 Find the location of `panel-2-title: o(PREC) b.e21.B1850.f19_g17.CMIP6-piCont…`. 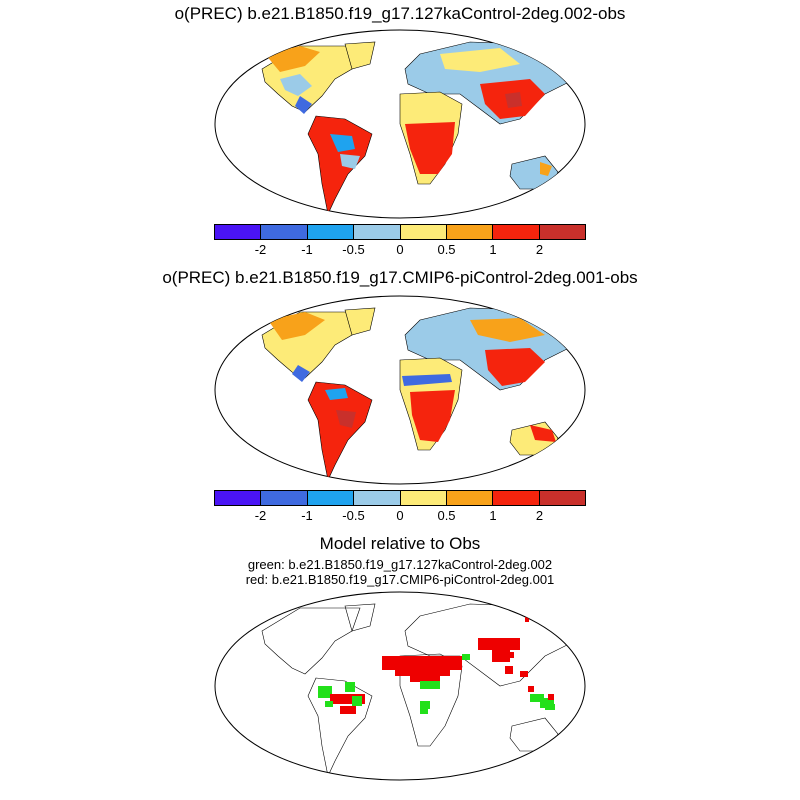

panel-2-title: o(PREC) b.e21.B1850.f19_g17.CMIP6-piCont… is located at coordinates (400, 277).